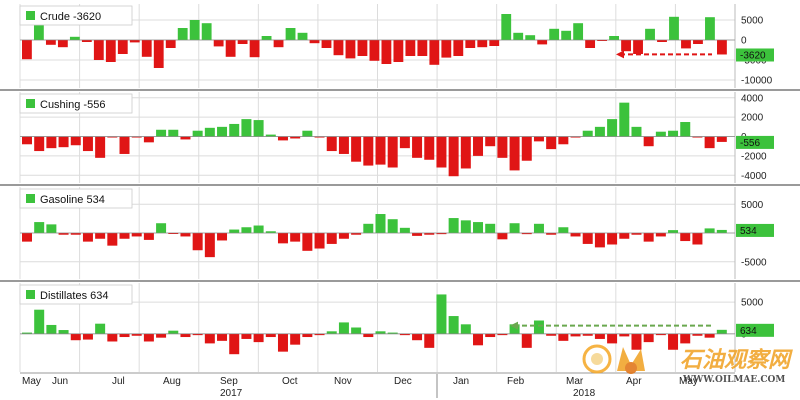  I want to click on y-tick-label: 4000, so click(752, 98).